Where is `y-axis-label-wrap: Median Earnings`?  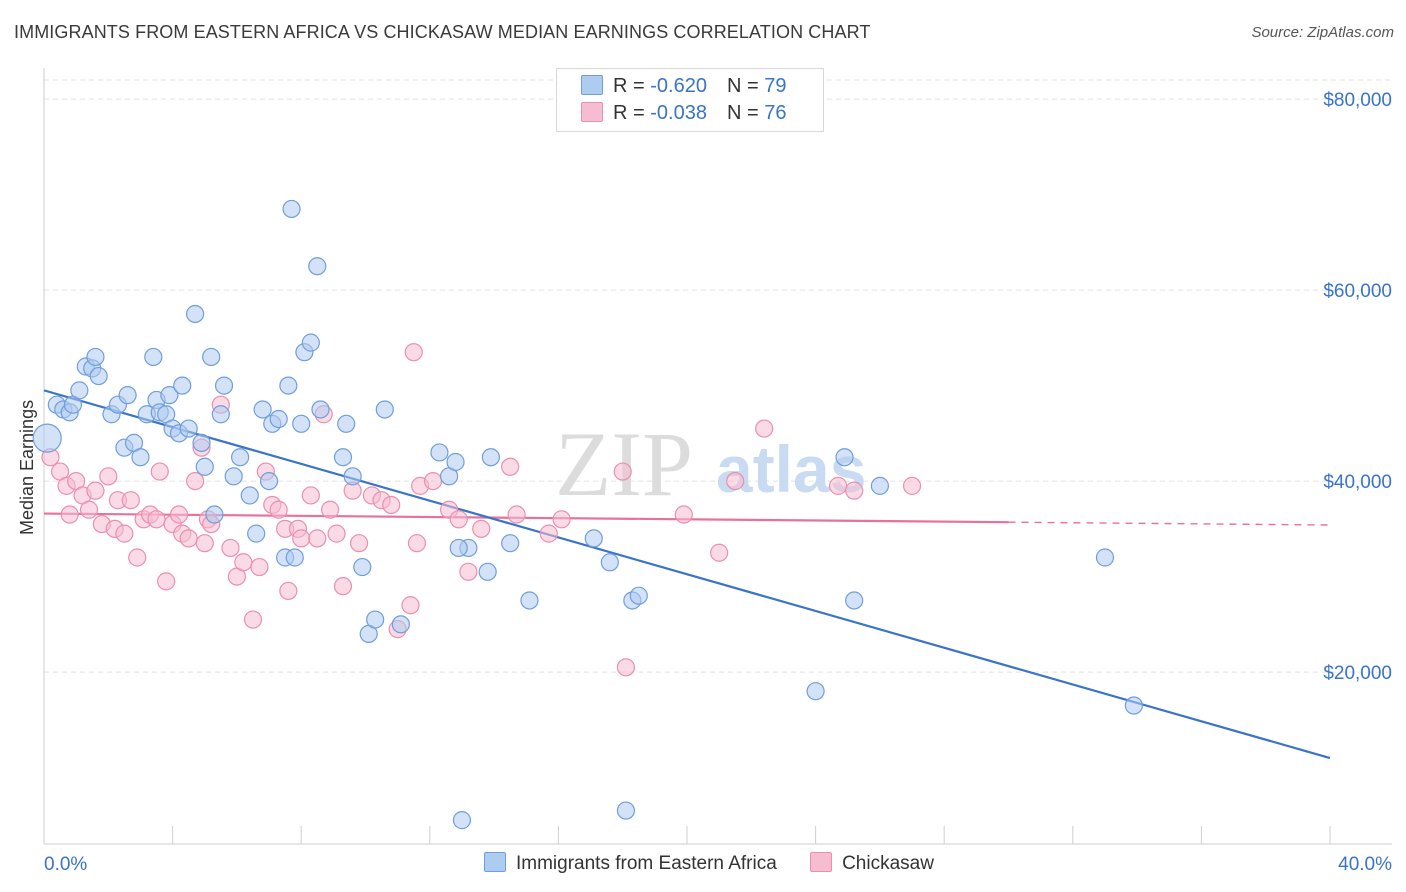
y-axis-label-wrap: Median Earnings is located at coordinates (27, 567).